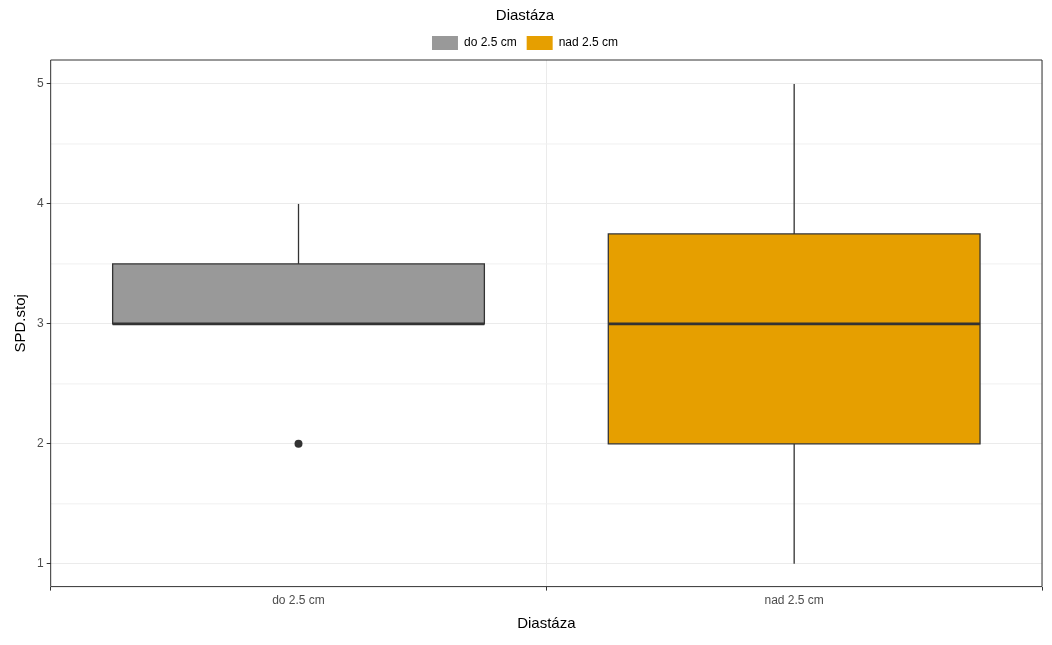  What do you see at coordinates (547, 623) in the screenshot?
I see `x-axis-title: Diastáza` at bounding box center [547, 623].